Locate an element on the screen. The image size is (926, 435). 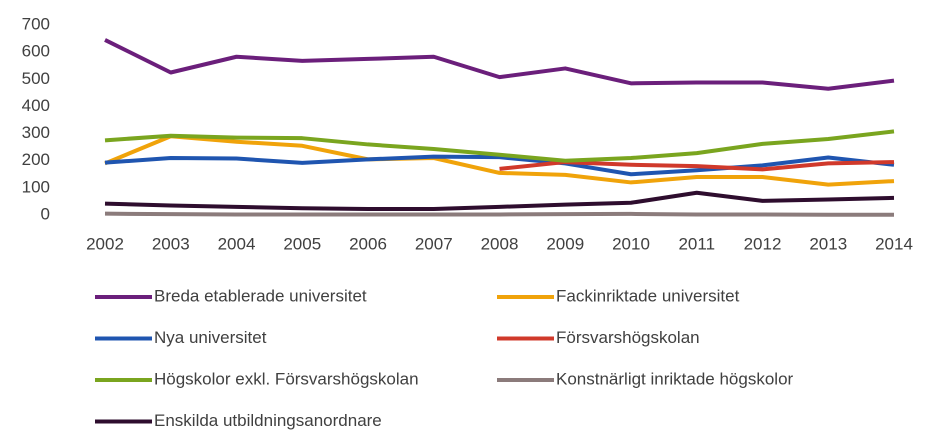
x-tick-label: 2005 is located at coordinates (302, 243).